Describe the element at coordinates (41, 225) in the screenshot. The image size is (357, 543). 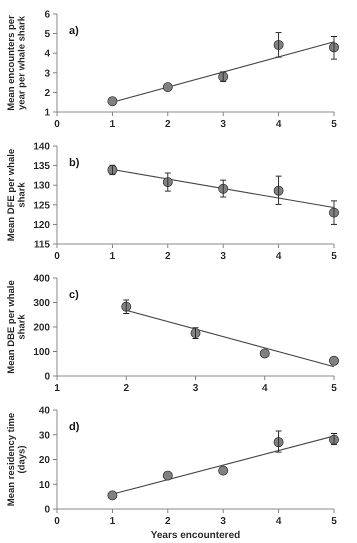
I see `y-tick-label: 120` at that location.